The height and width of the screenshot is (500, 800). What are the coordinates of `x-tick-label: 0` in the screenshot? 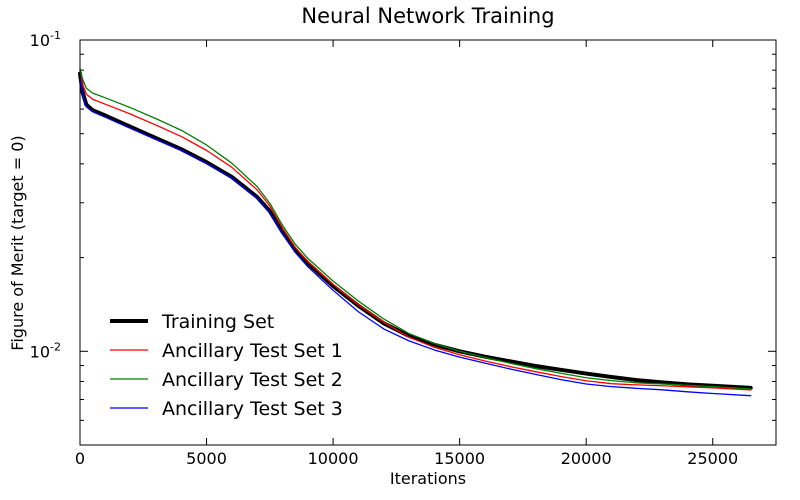 It's located at (80, 458).